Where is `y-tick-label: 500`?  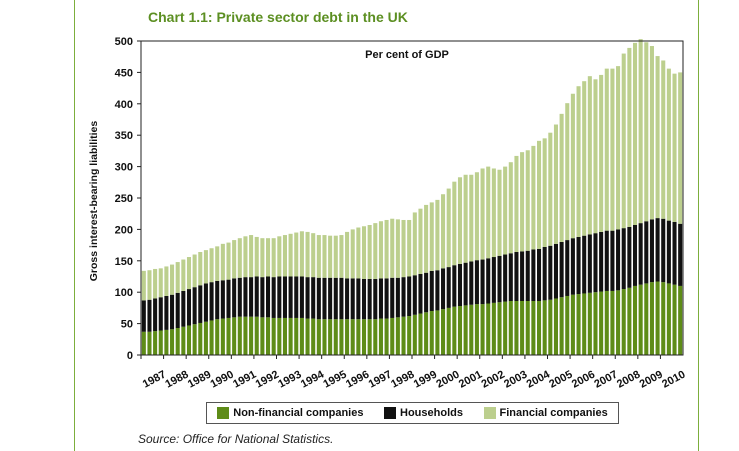 y-tick-label: 500 is located at coordinates (124, 42).